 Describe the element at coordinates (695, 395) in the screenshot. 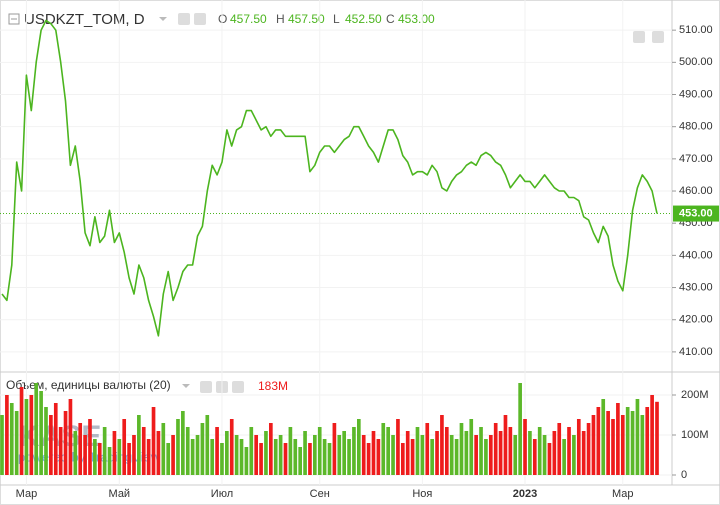

I see `y-tick-label: 200M` at that location.